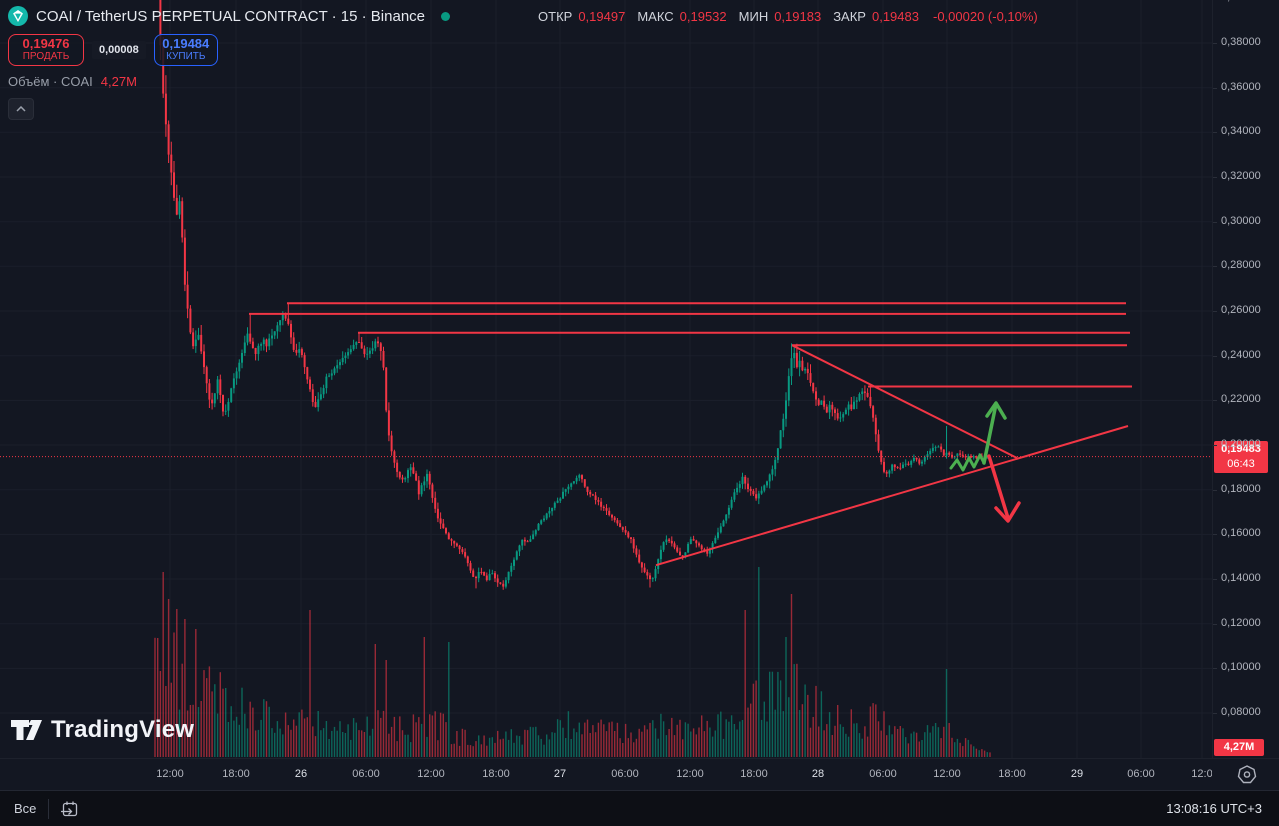  What do you see at coordinates (1241, 42) in the screenshot?
I see `price-tick-label: 0,38000` at bounding box center [1241, 42].